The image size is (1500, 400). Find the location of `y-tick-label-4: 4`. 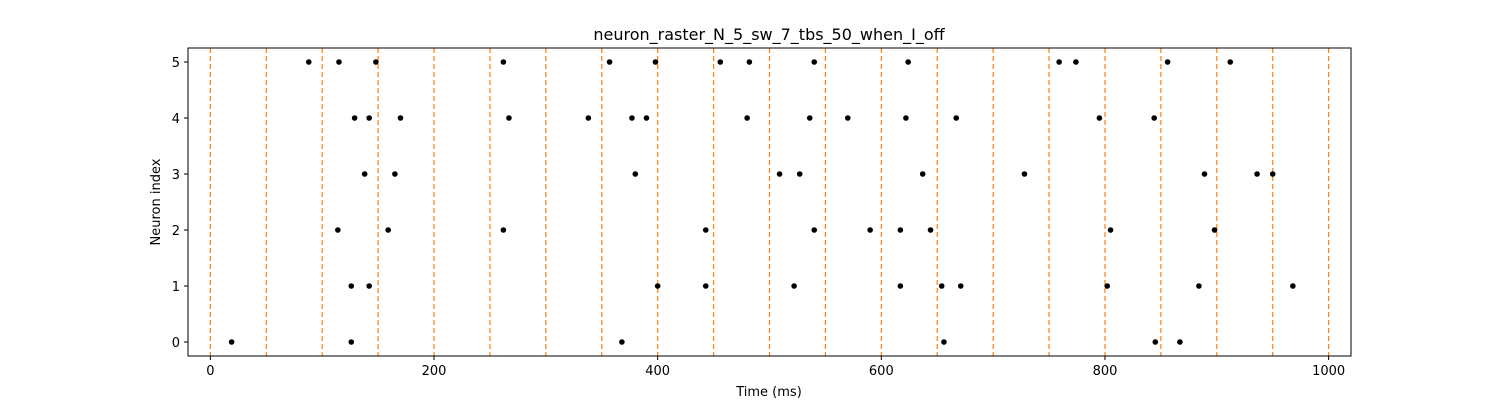

y-tick-label-4: 4 is located at coordinates (176, 119).